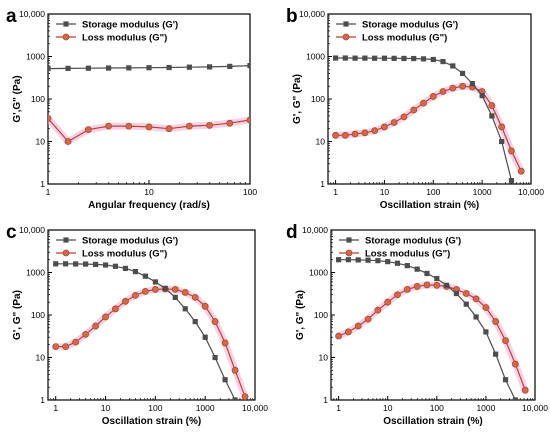 Image resolution: width=550 pixels, height=432 pixels. Describe the element at coordinates (38, 315) in the screenshot. I see `y-tick-label: 100` at that location.